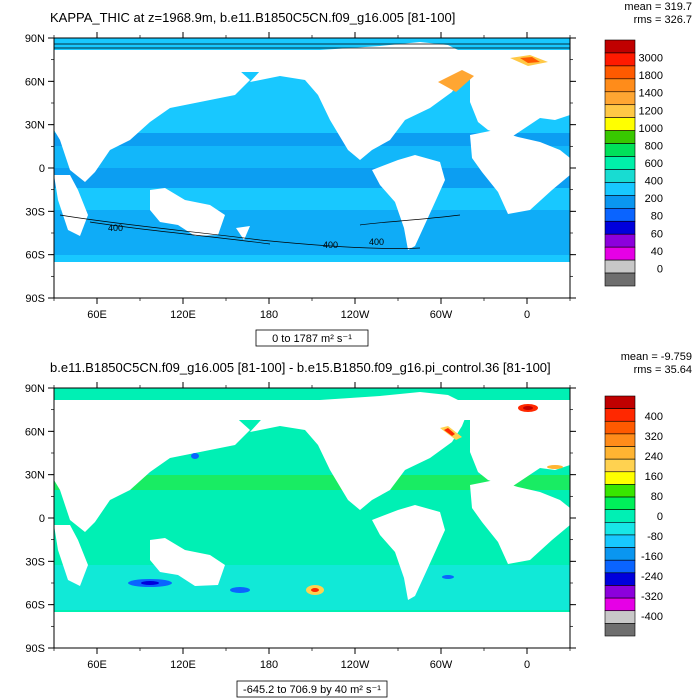 The image size is (700, 700). I want to click on colorbar-label: 320, so click(654, 437).